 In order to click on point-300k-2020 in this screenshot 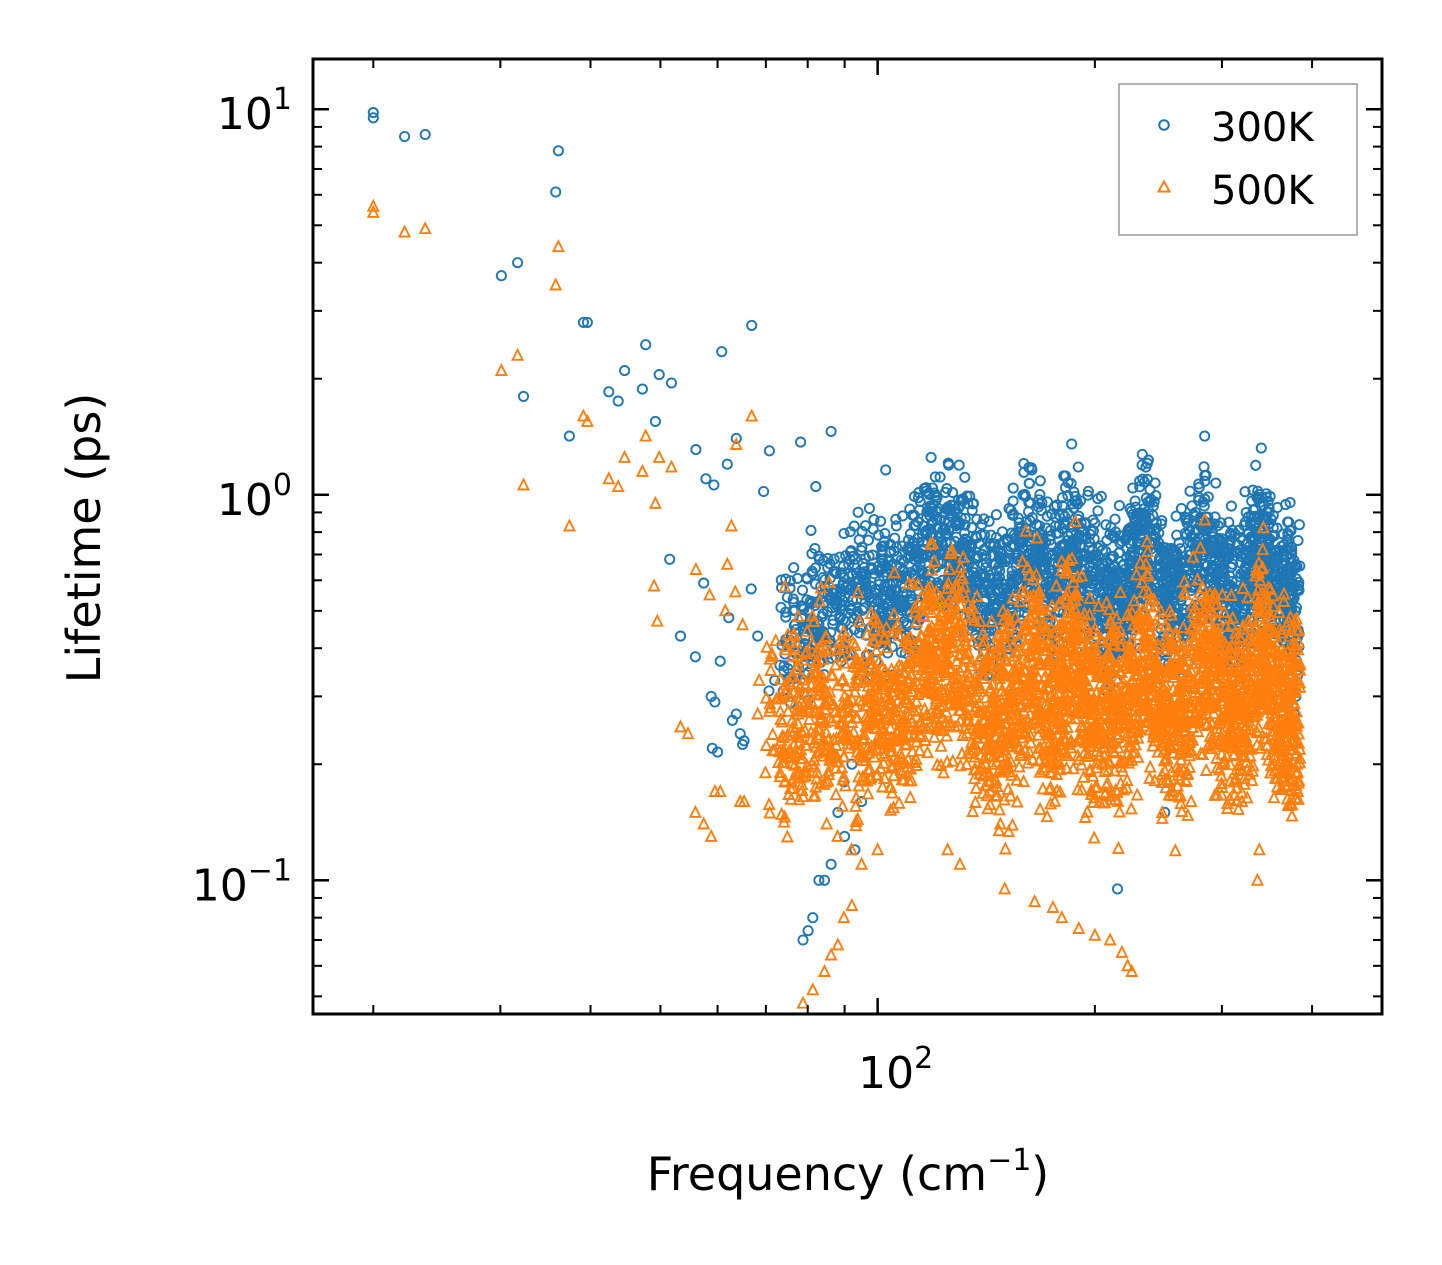, I will do `click(992, 585)`.